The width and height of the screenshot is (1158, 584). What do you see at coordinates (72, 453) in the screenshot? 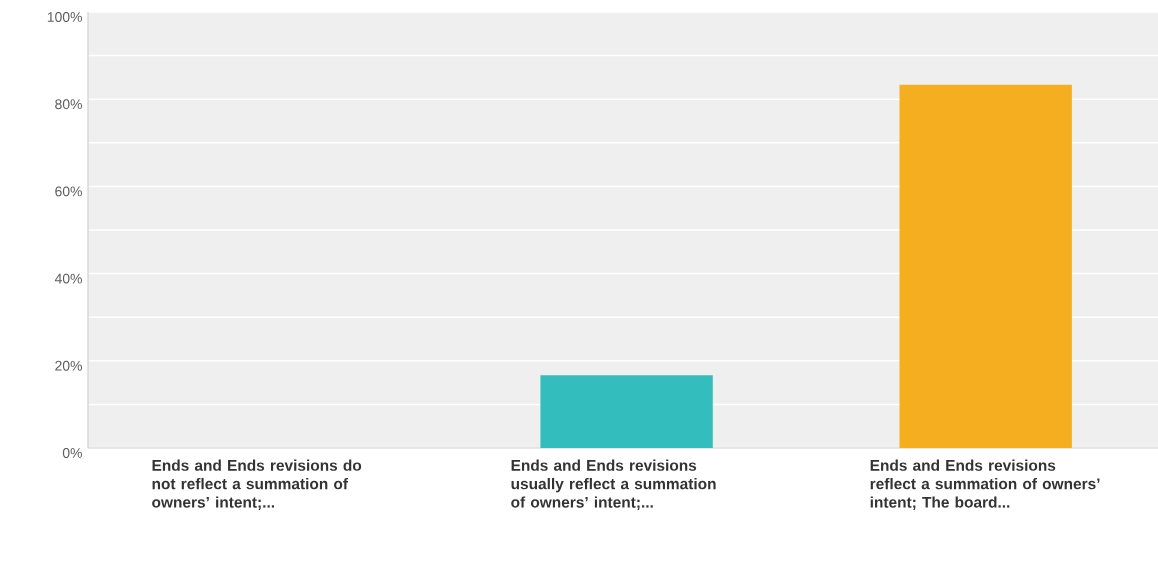
I see `y-tick-label: 0%` at bounding box center [72, 453].